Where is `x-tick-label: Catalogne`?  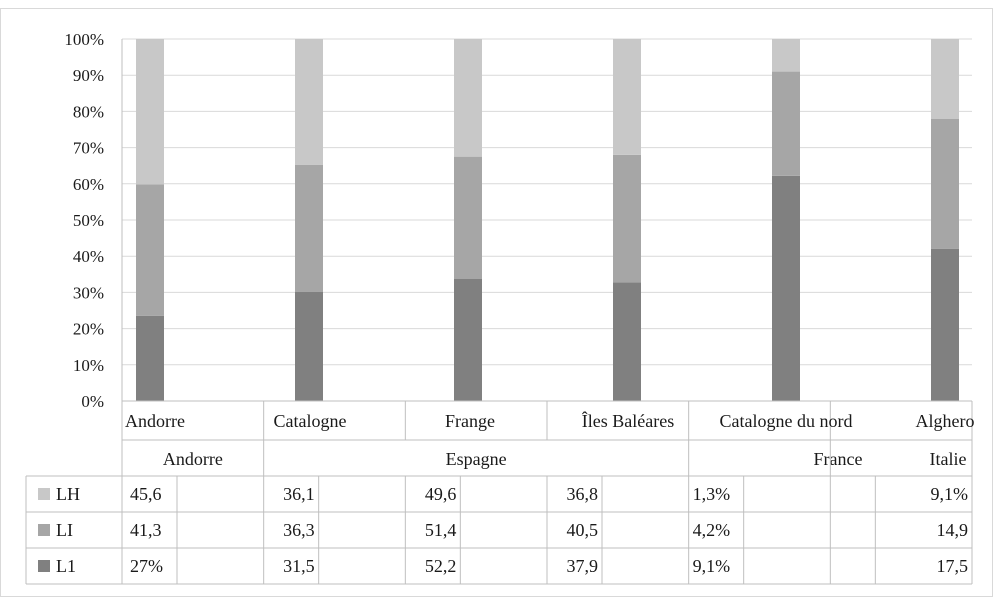 x-tick-label: Catalogne is located at coordinates (310, 421).